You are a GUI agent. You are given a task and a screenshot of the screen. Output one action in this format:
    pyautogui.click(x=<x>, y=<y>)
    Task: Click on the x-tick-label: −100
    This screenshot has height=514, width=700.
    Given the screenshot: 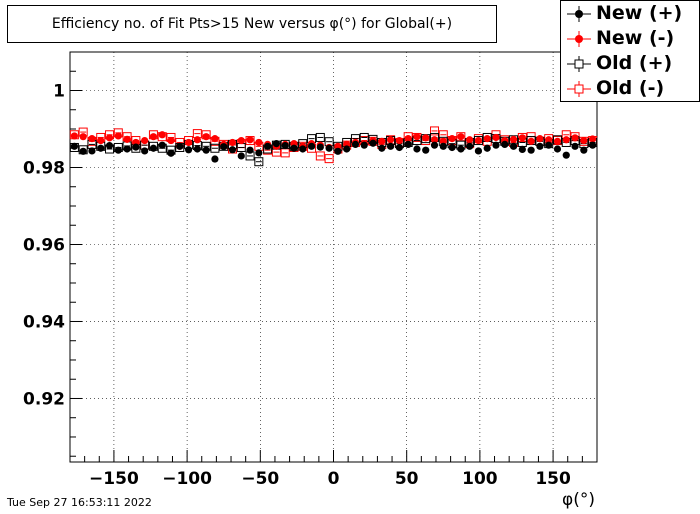 What is the action you would take?
    pyautogui.click(x=187, y=479)
    